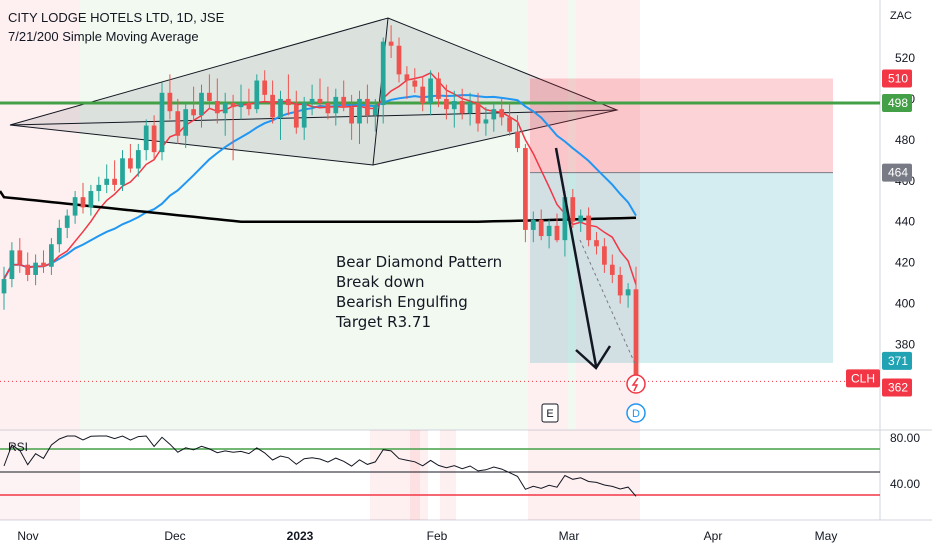 This screenshot has height=550, width=932. I want to click on rsi-label: RSI, so click(18, 447).